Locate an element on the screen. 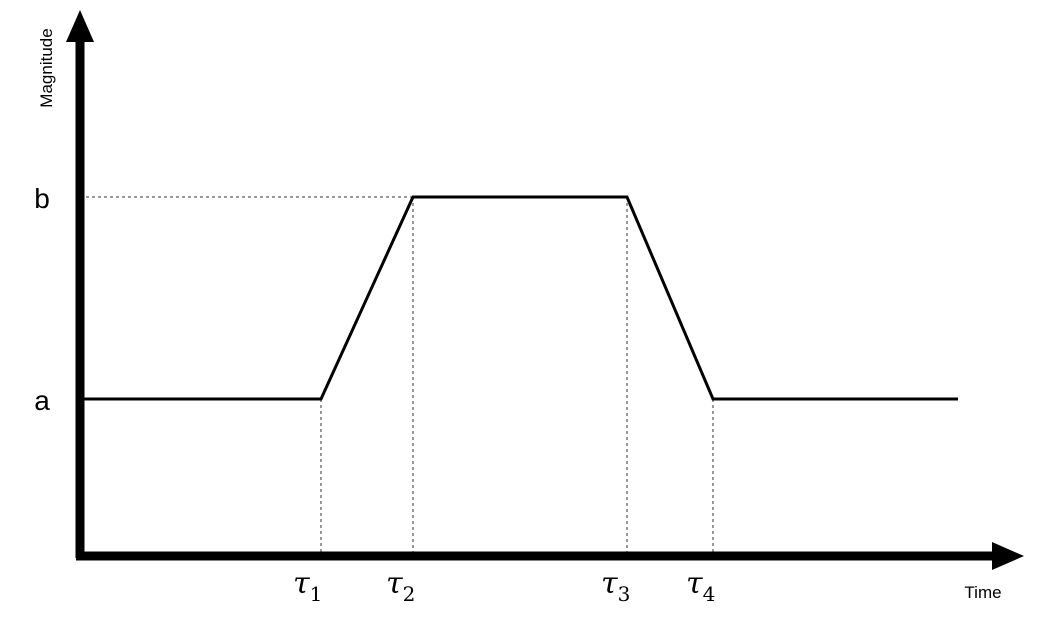 The width and height of the screenshot is (1043, 635). level-label-a: a is located at coordinates (42, 400).